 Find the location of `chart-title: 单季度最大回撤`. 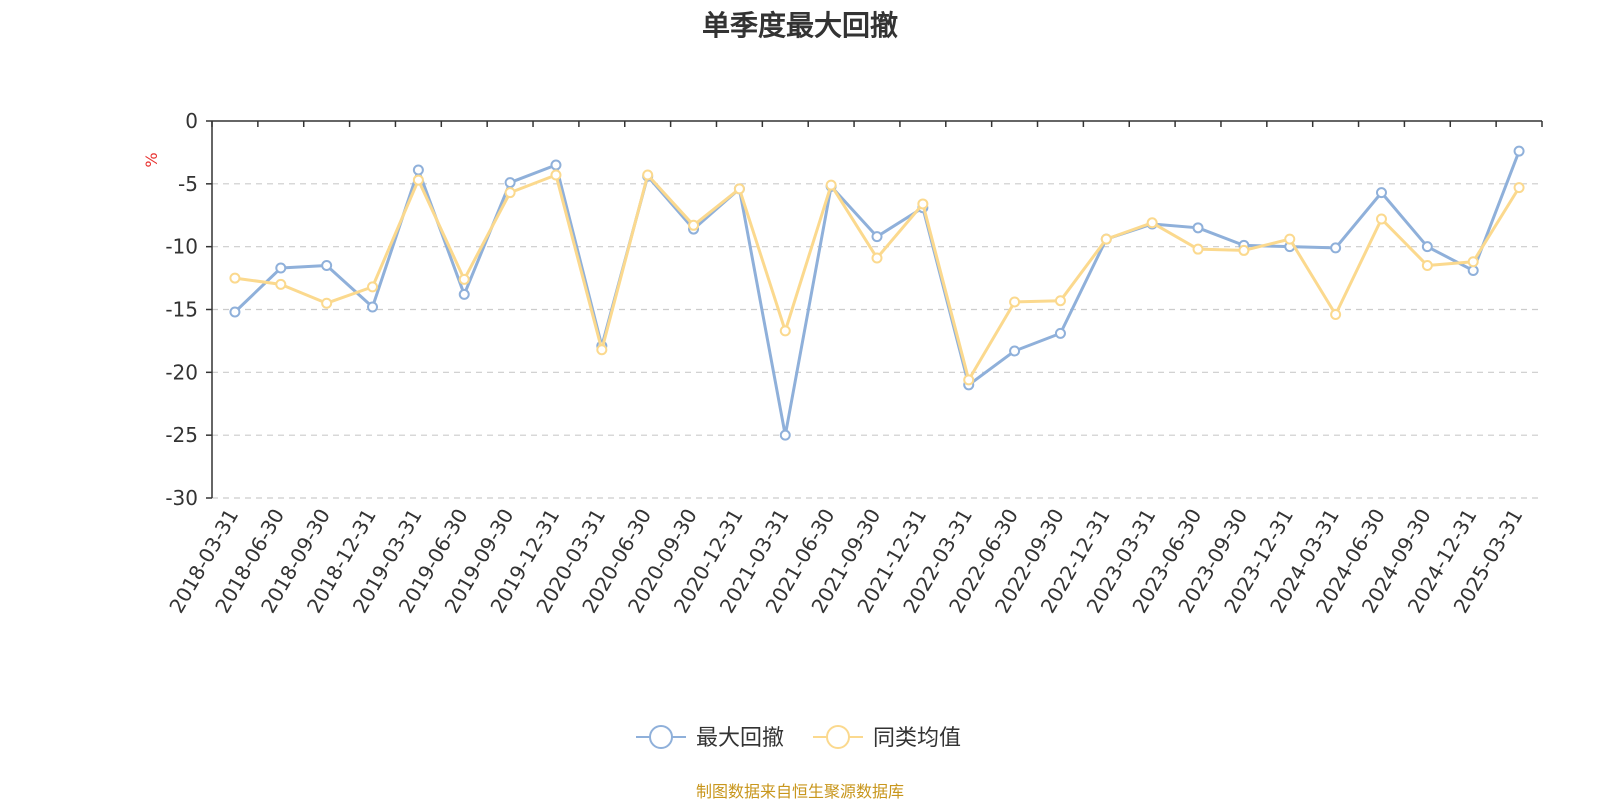

chart-title: 单季度最大回撤 is located at coordinates (799, 25).